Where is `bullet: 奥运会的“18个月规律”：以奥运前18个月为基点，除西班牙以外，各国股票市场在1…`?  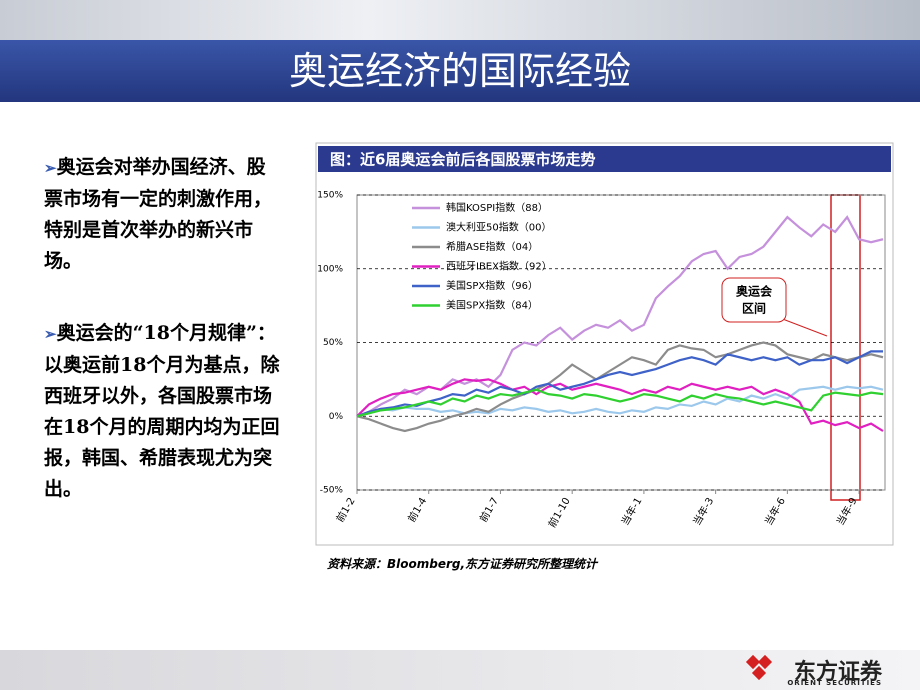
bullet: 奥运会的“18个月规律”：以奥运前18个月为基点，除西班牙以外，各国股票市场在1… is located at coordinates (164, 411).